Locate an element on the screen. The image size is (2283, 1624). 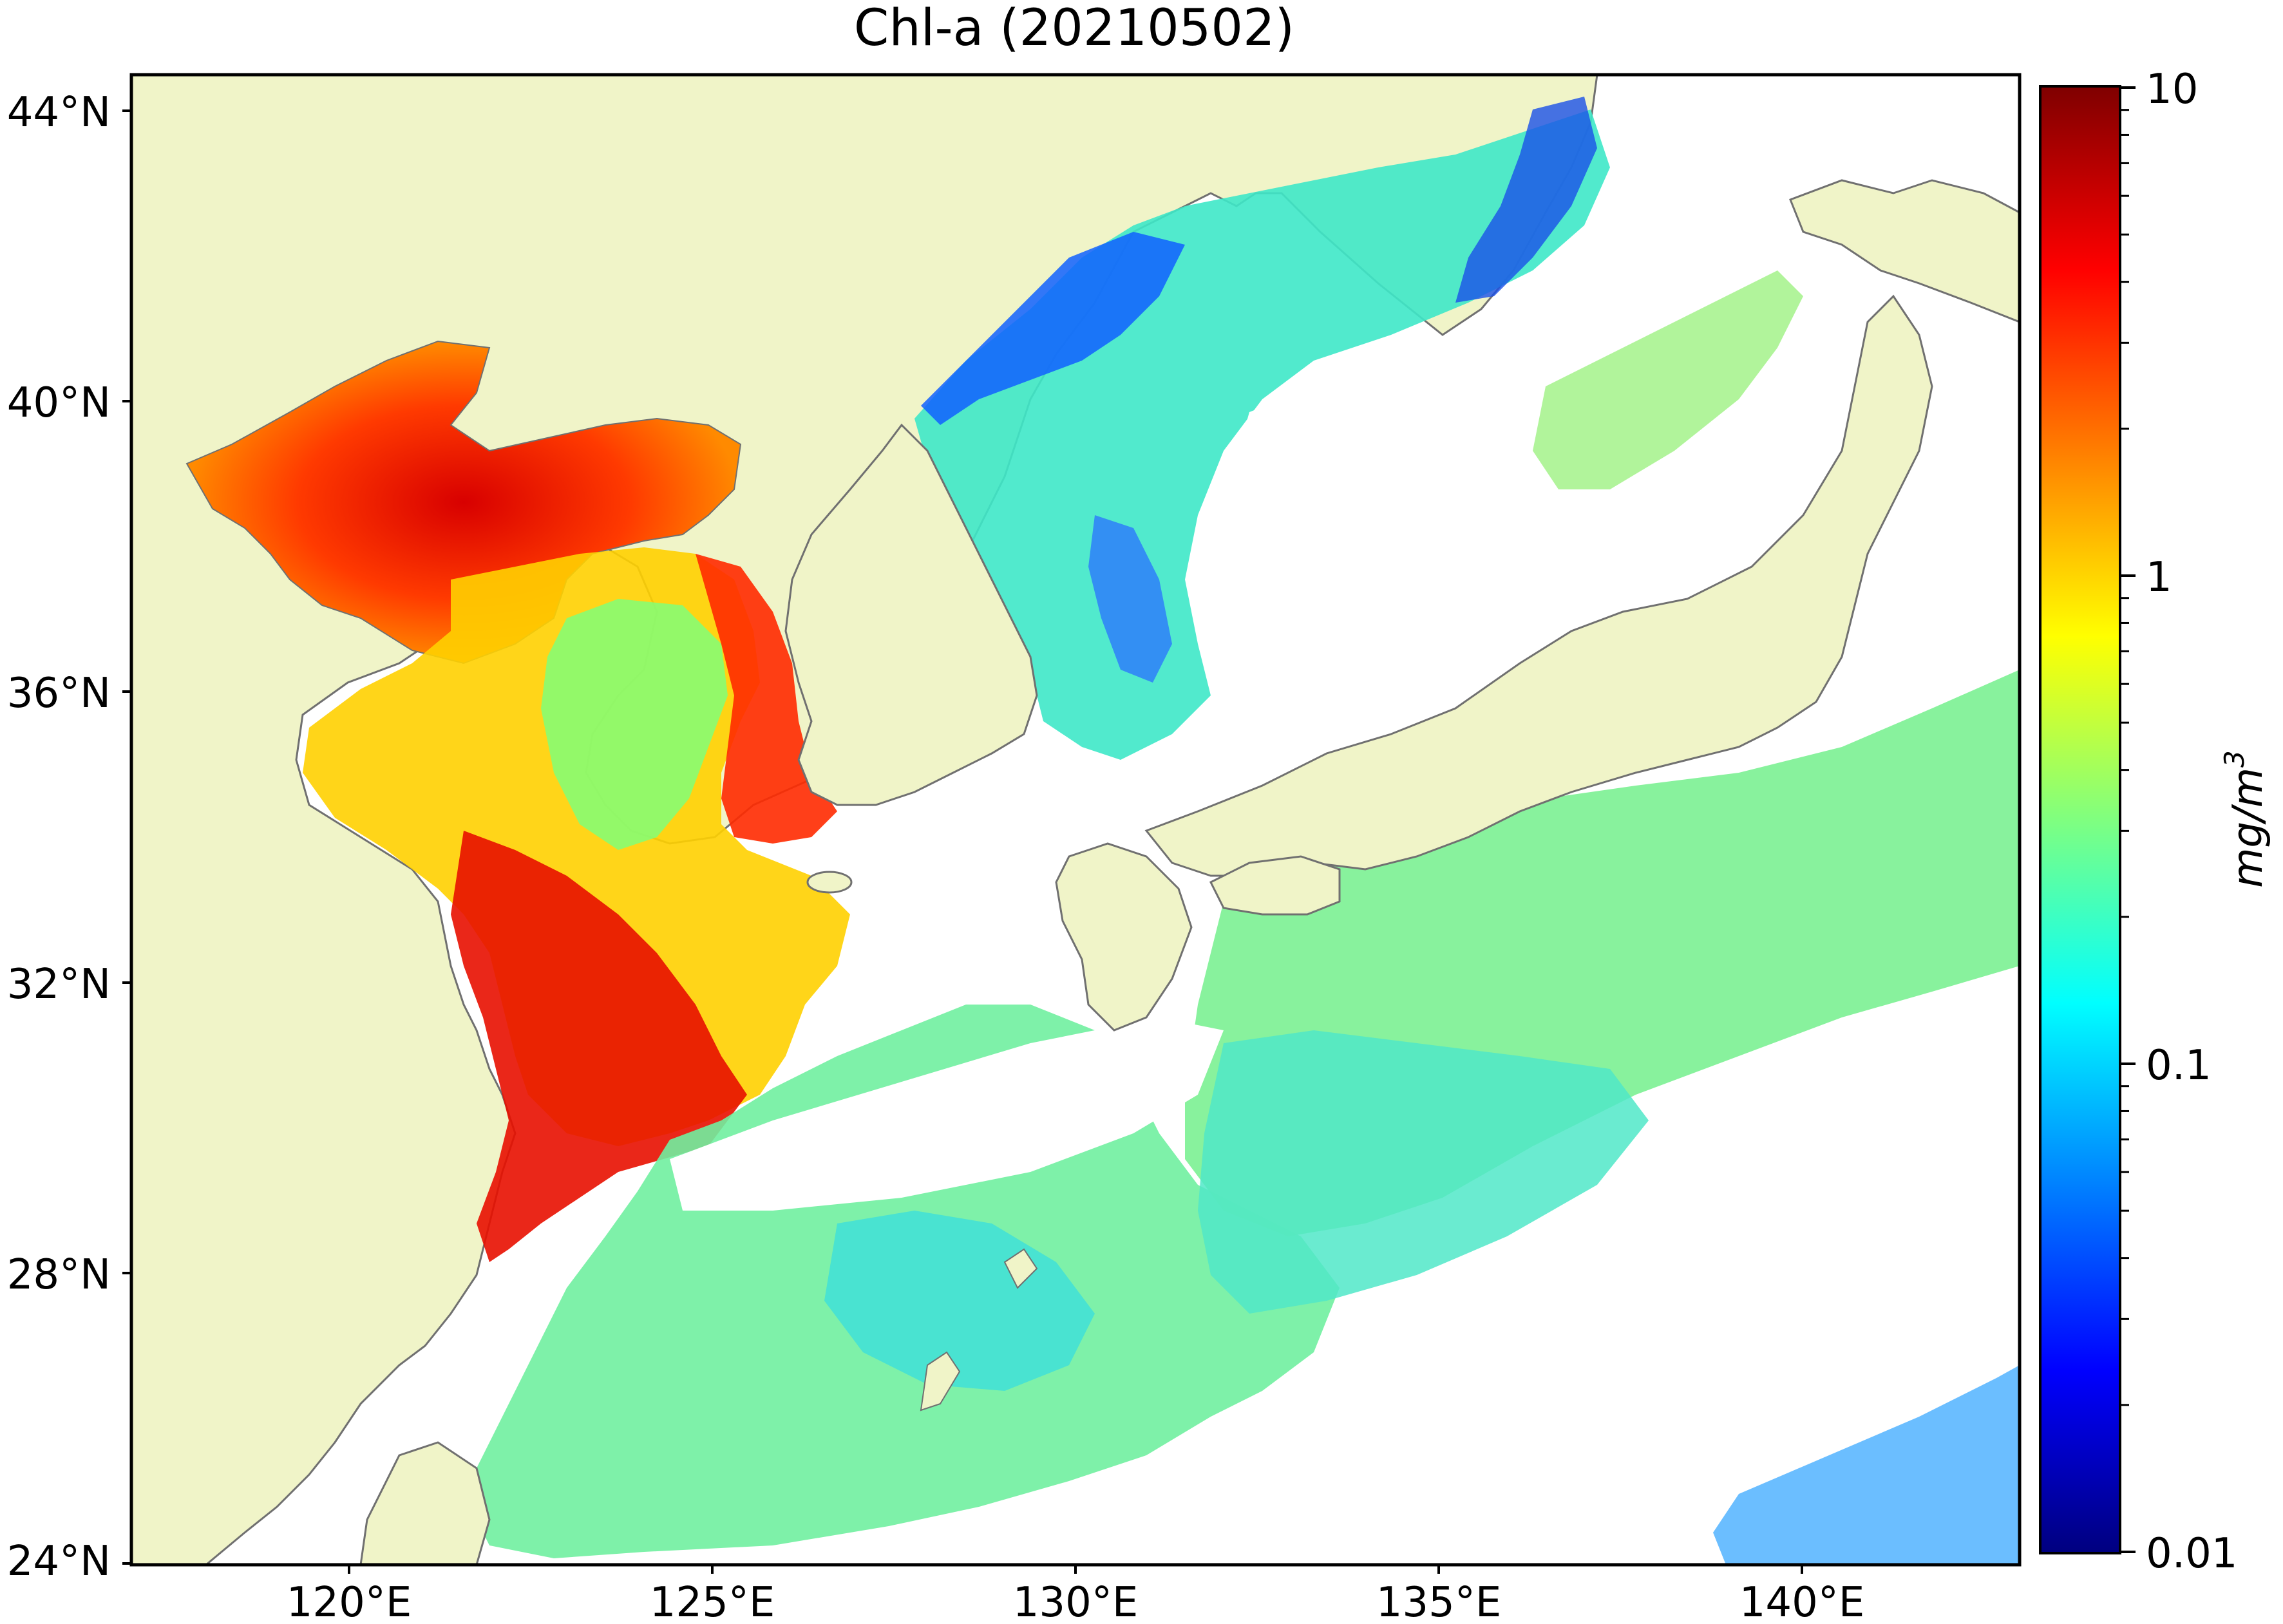
lon-label-135: 135°E is located at coordinates (1439, 1601).